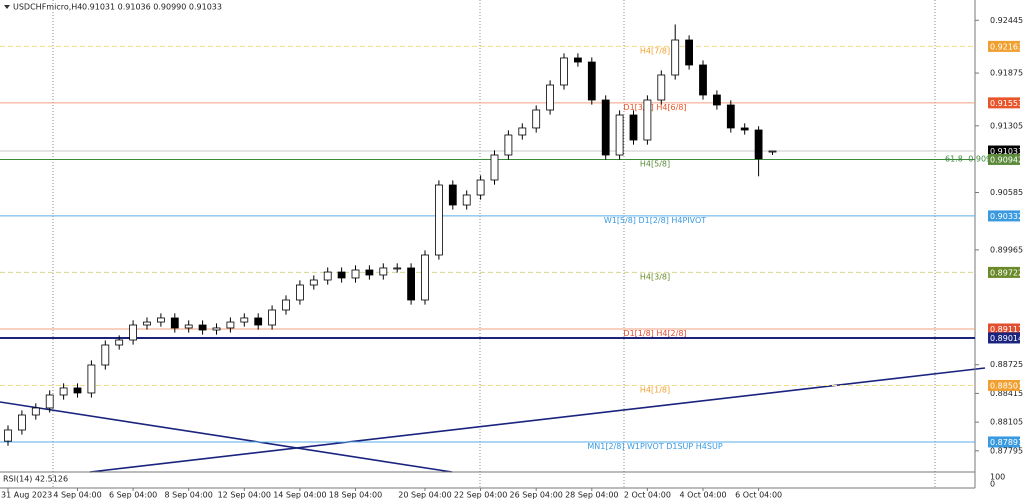  What do you see at coordinates (299, 495) in the screenshot?
I see `x-tick-label: 14 Sep 04:00` at bounding box center [299, 495].